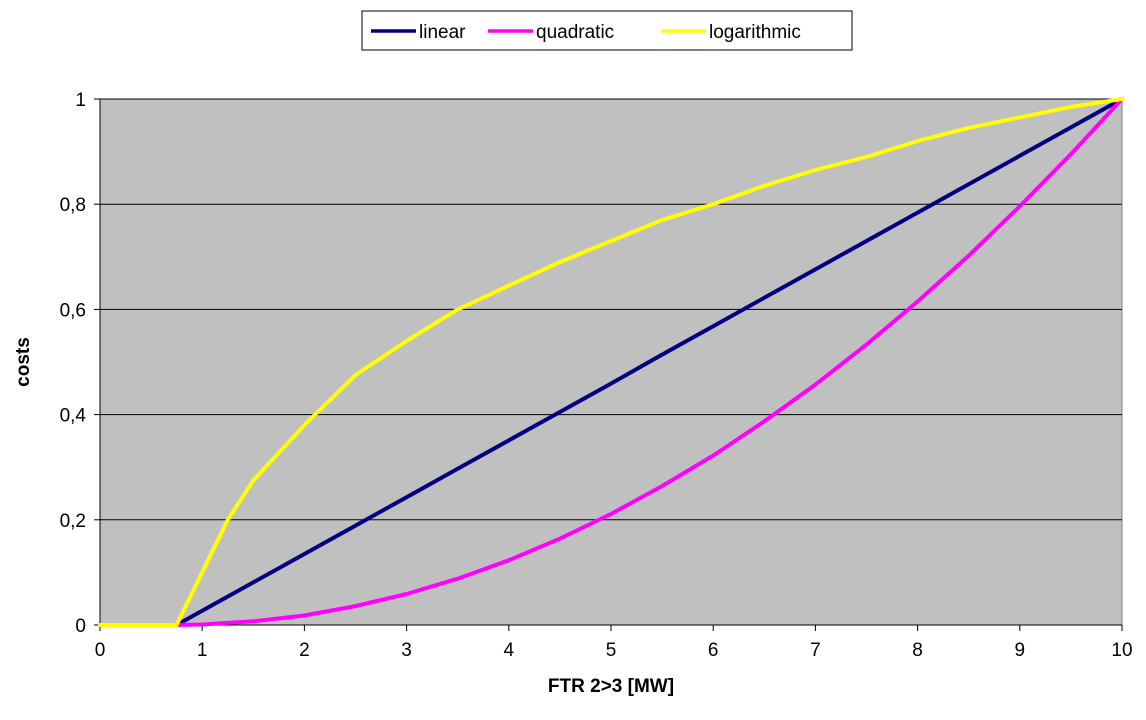 The height and width of the screenshot is (720, 1146). What do you see at coordinates (815, 650) in the screenshot?
I see `x-tick-label: 7` at bounding box center [815, 650].